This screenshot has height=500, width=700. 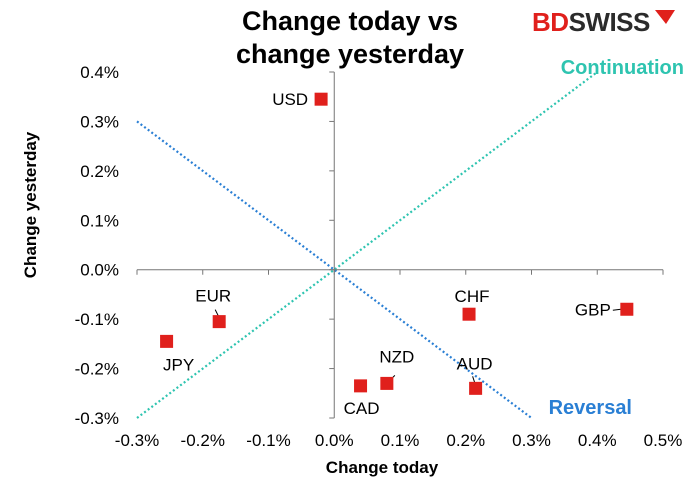 I want to click on data-label-chf: CHF, so click(x=472, y=296).